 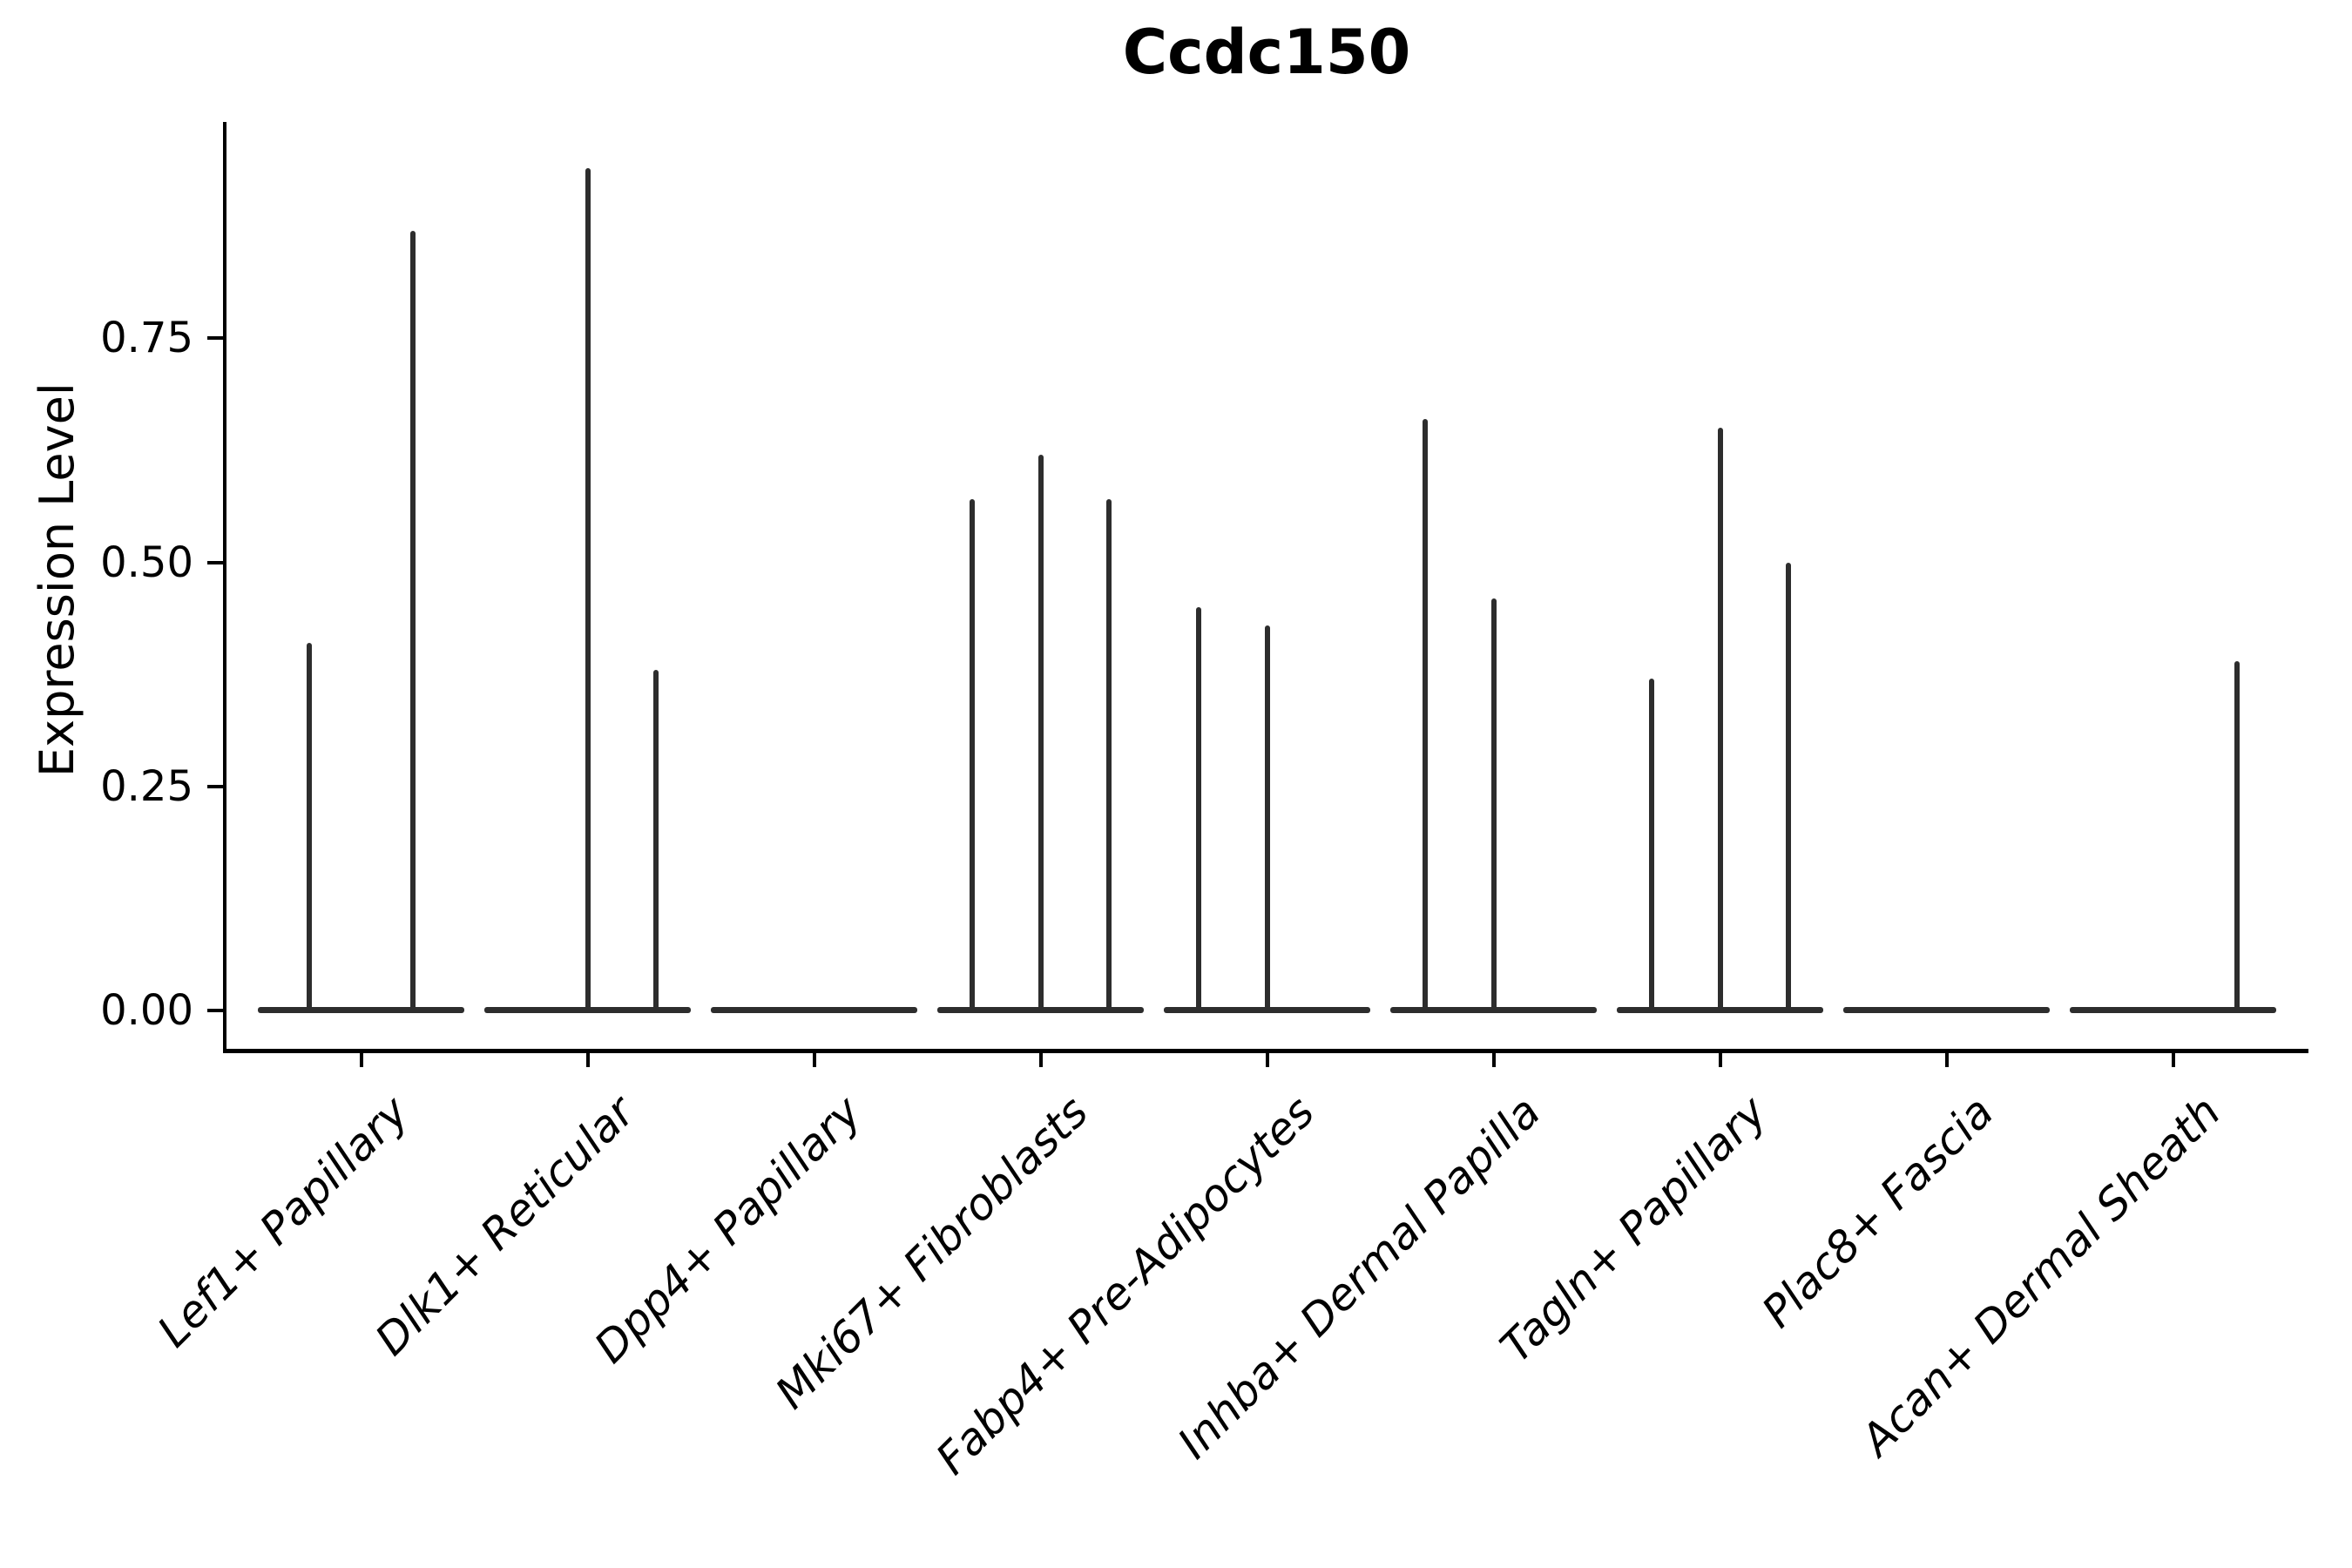 What do you see at coordinates (146, 562) in the screenshot?
I see `y-tick-label: 0.50` at bounding box center [146, 562].